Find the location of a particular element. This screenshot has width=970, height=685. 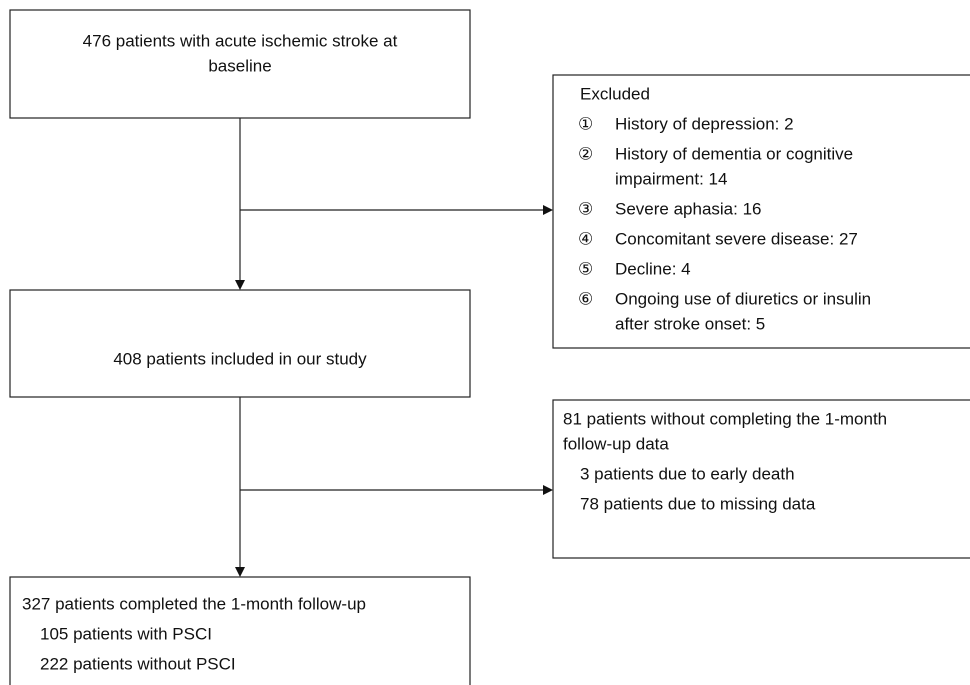

completed-box is located at coordinates (240, 630).